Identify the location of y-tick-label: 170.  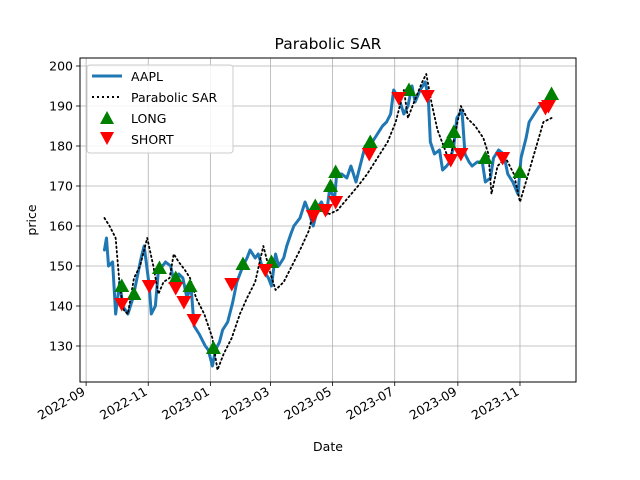
(61, 186).